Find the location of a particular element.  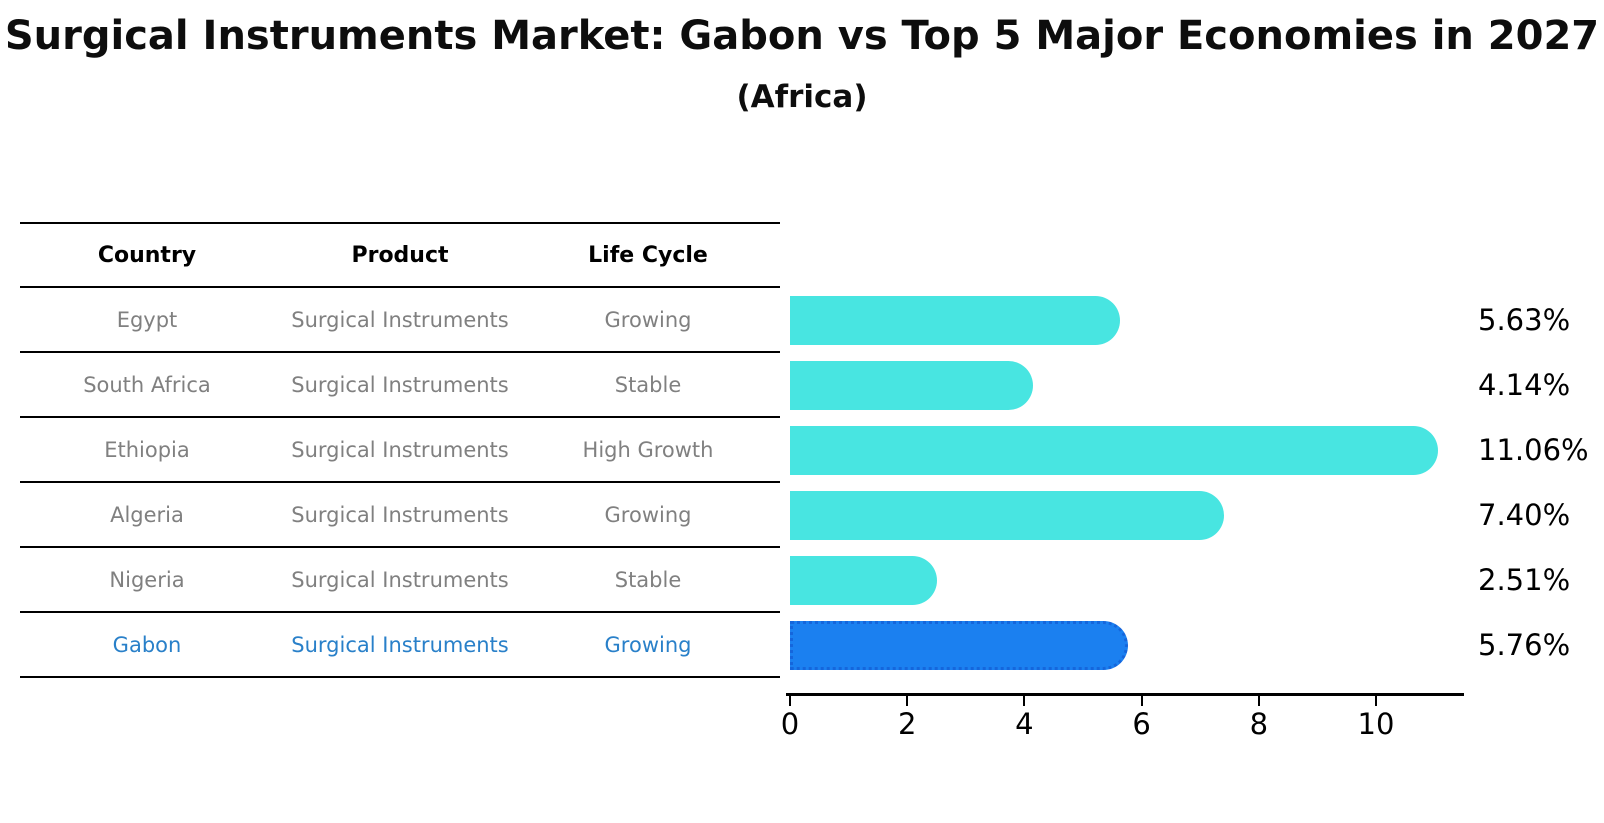

value-label-south-africa: 4.14% is located at coordinates (1524, 385).